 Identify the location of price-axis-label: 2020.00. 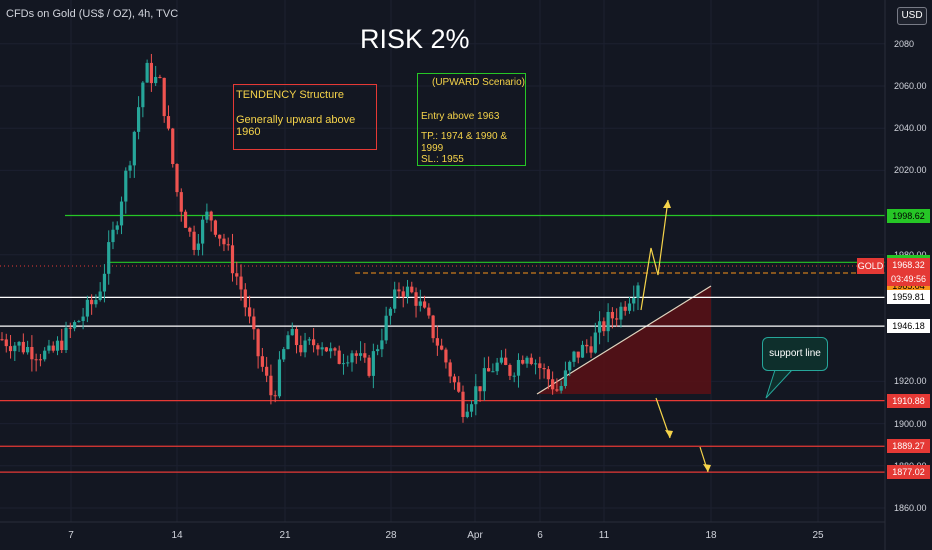
(910, 170).